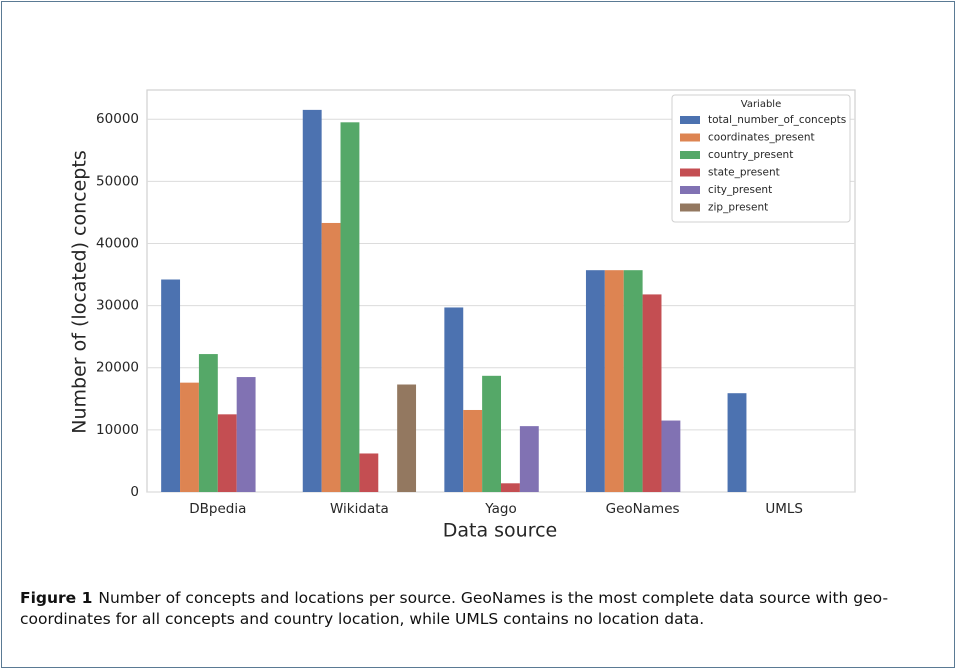  What do you see at coordinates (761, 104) in the screenshot?
I see `legend-title: Variable` at bounding box center [761, 104].